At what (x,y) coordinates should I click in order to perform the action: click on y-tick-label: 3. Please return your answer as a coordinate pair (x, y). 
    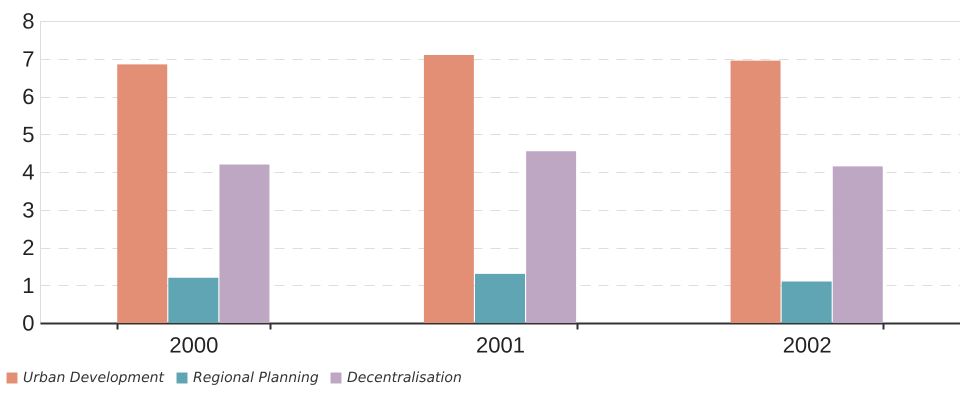
    Looking at the image, I should click on (28, 209).